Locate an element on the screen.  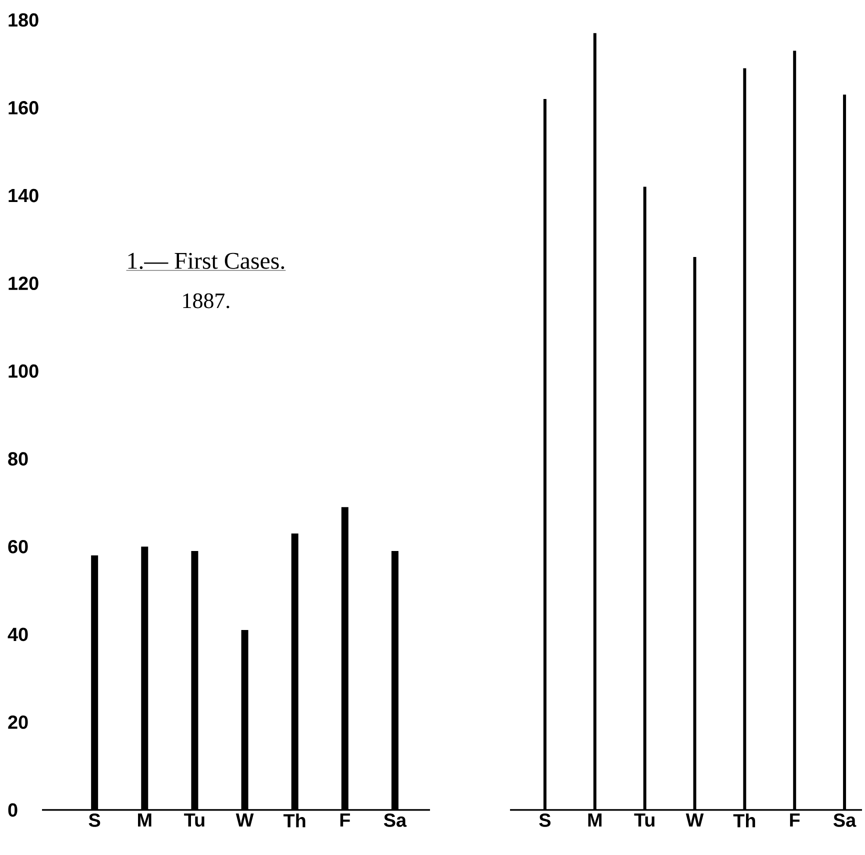
text: 1.— First Cases. is located at coordinates (206, 261).